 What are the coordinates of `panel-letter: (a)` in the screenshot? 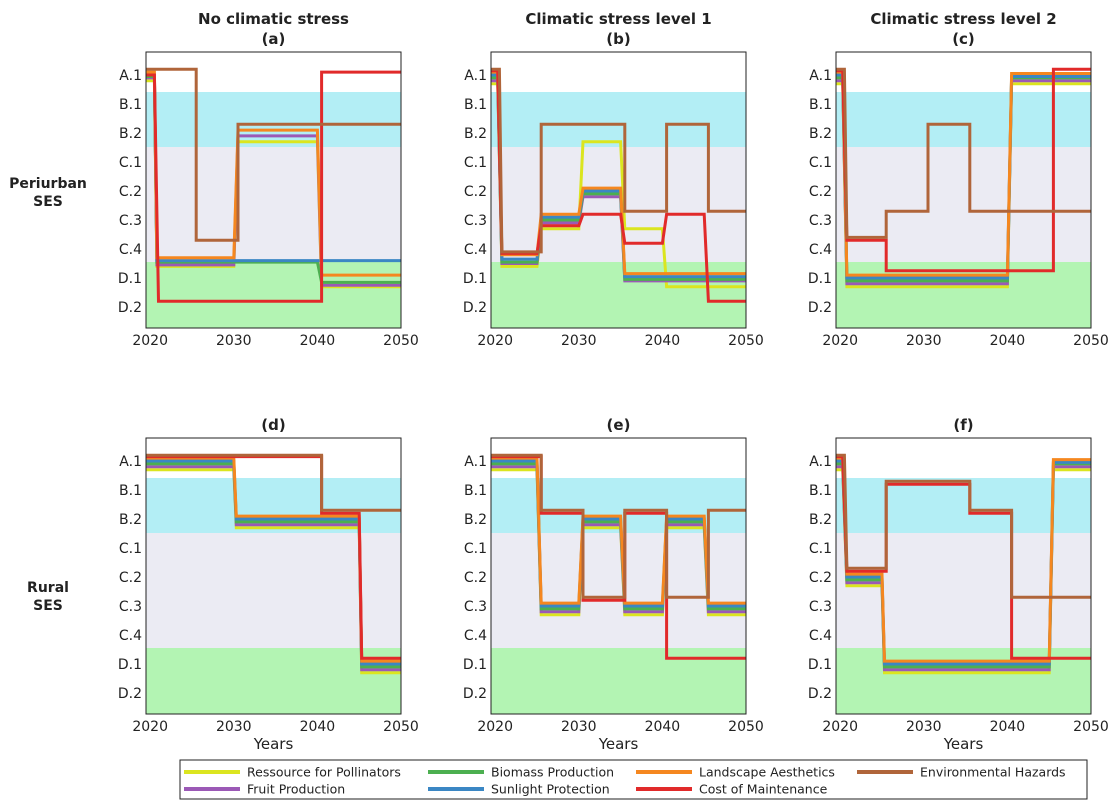 It's located at (274, 39).